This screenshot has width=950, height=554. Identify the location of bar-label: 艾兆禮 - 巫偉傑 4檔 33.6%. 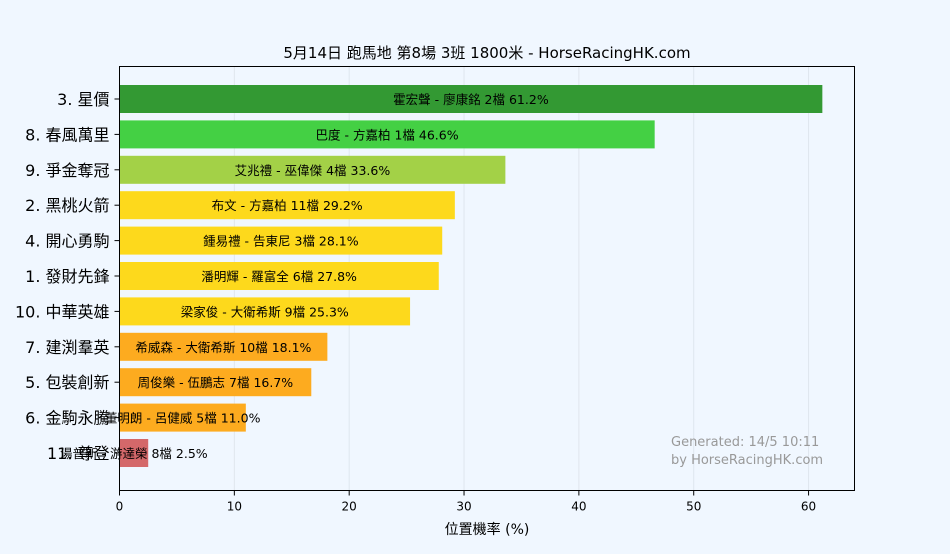
(313, 170).